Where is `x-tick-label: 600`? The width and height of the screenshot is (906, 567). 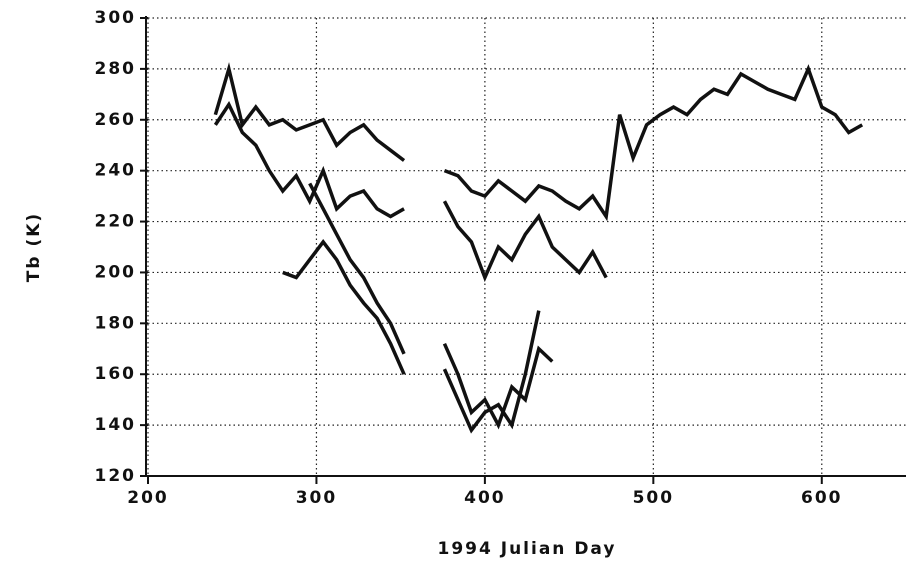
x-tick-label: 600 is located at coordinates (822, 498).